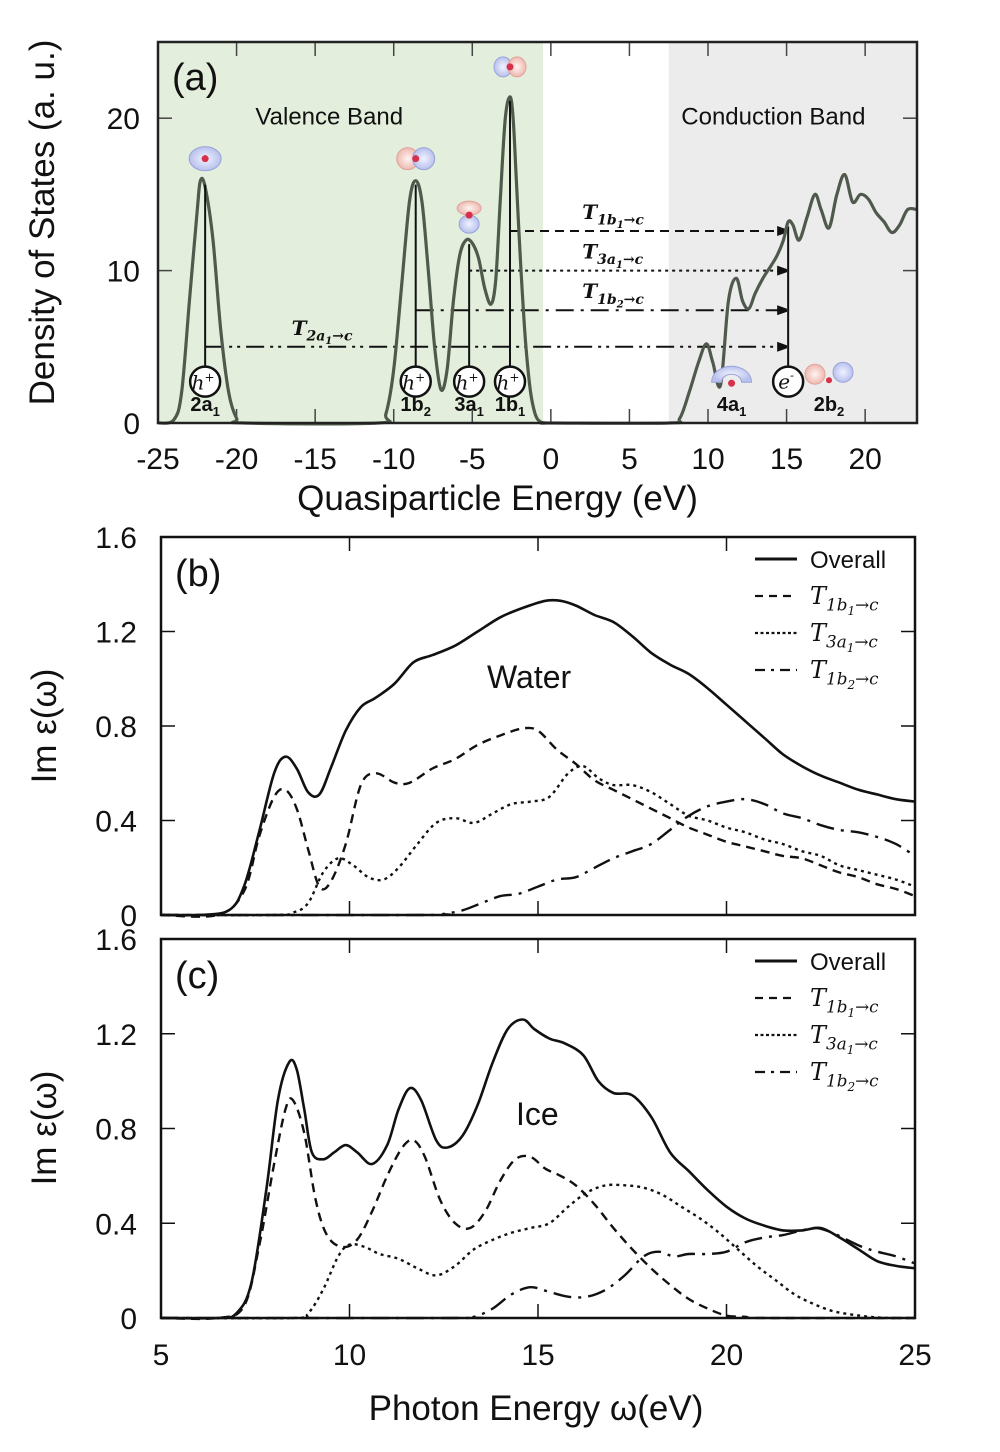  Describe the element at coordinates (198, 574) in the screenshot. I see `panel-label-b: (b)` at that location.